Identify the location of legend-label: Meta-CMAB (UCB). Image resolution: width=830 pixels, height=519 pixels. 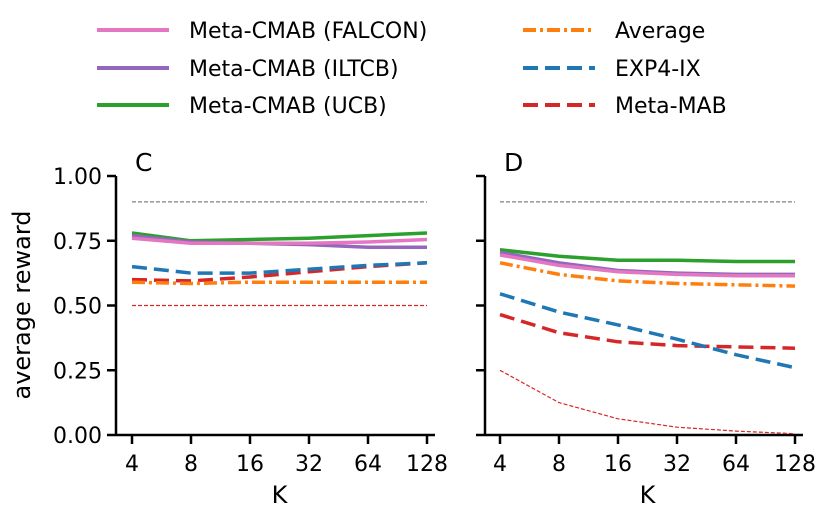
(288, 106).